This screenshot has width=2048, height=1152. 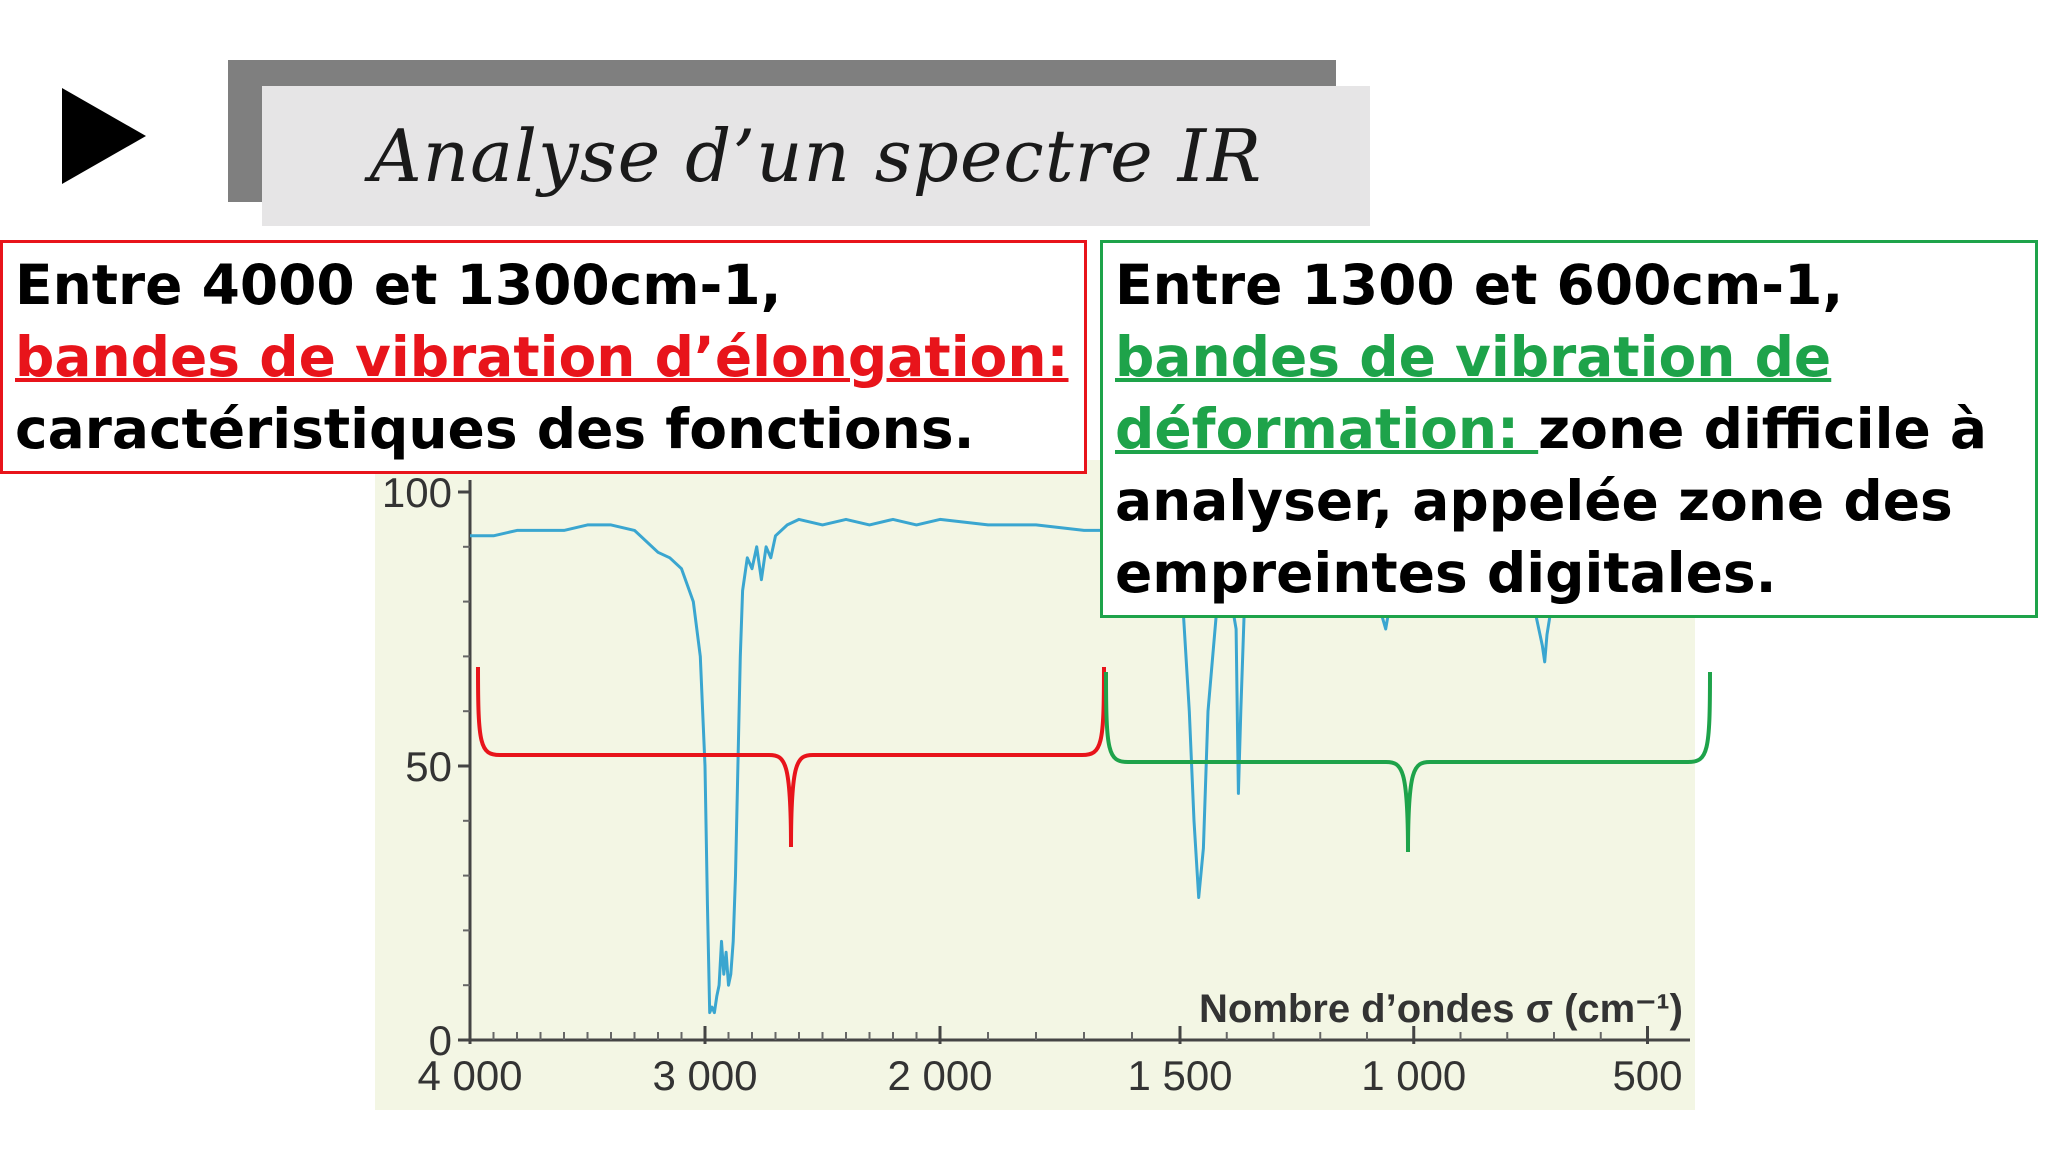 What do you see at coordinates (1446, 573) in the screenshot?
I see `right-box-line-5: empreintes digitales.` at bounding box center [1446, 573].